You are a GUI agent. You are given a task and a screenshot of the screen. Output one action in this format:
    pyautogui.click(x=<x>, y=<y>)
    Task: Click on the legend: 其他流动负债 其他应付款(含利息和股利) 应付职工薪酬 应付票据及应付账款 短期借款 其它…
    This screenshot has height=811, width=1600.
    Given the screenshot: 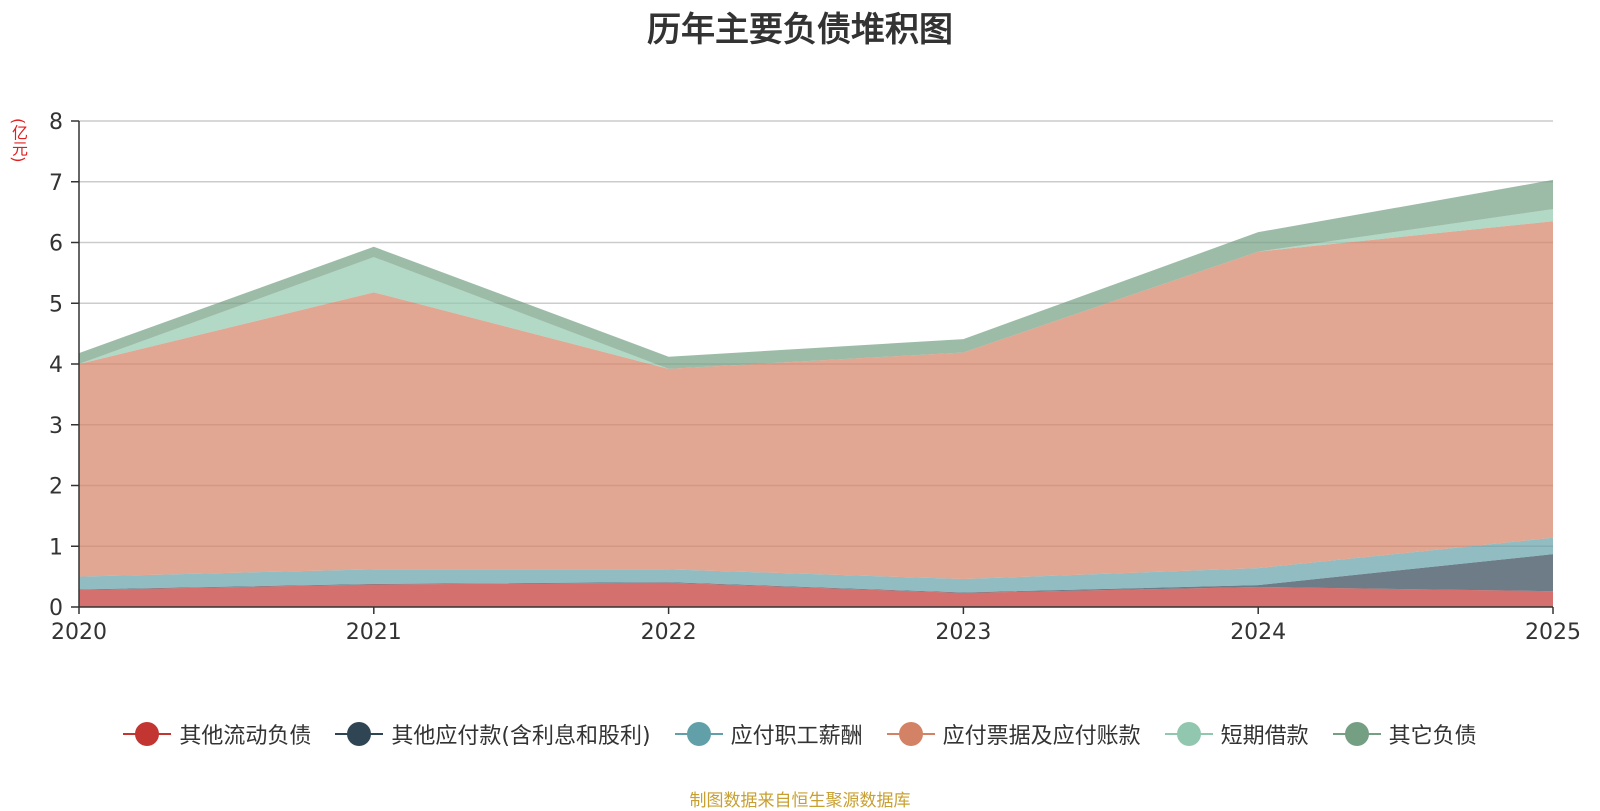 What is the action you would take?
    pyautogui.click(x=800, y=734)
    